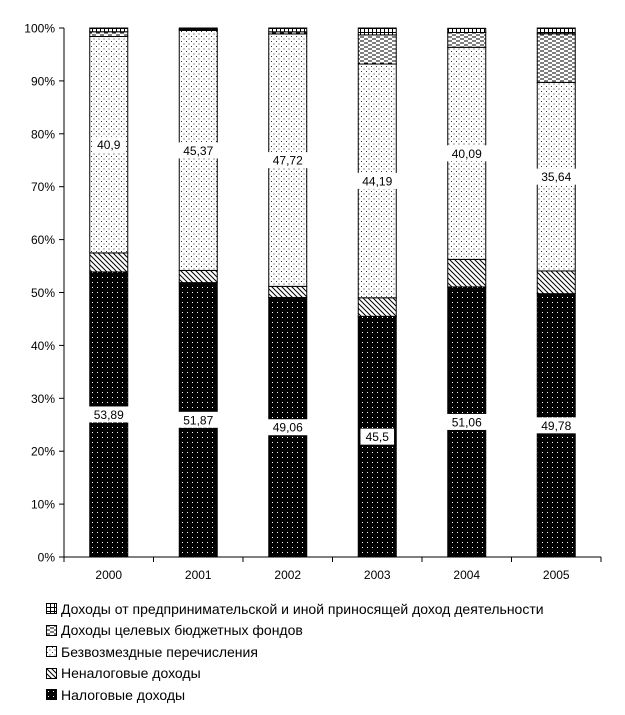  I want to click on data-label-2005-series-0: 49,78, so click(556, 426).